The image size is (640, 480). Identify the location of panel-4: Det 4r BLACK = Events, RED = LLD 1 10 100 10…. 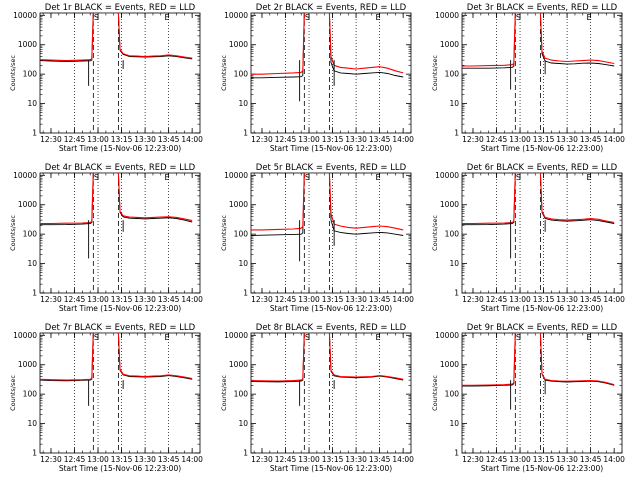
(106, 238).